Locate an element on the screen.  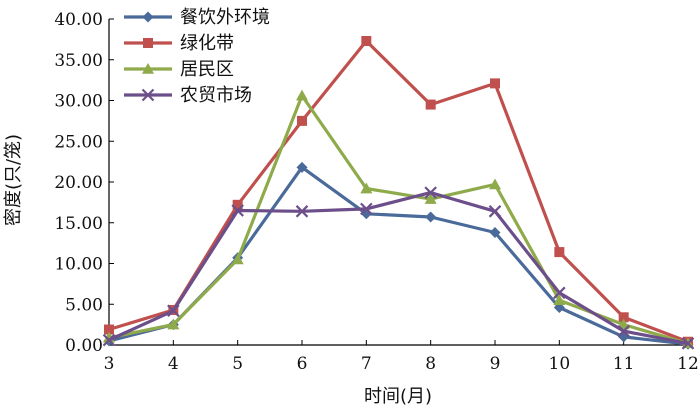
x-tick-label: 3 is located at coordinates (109, 364).